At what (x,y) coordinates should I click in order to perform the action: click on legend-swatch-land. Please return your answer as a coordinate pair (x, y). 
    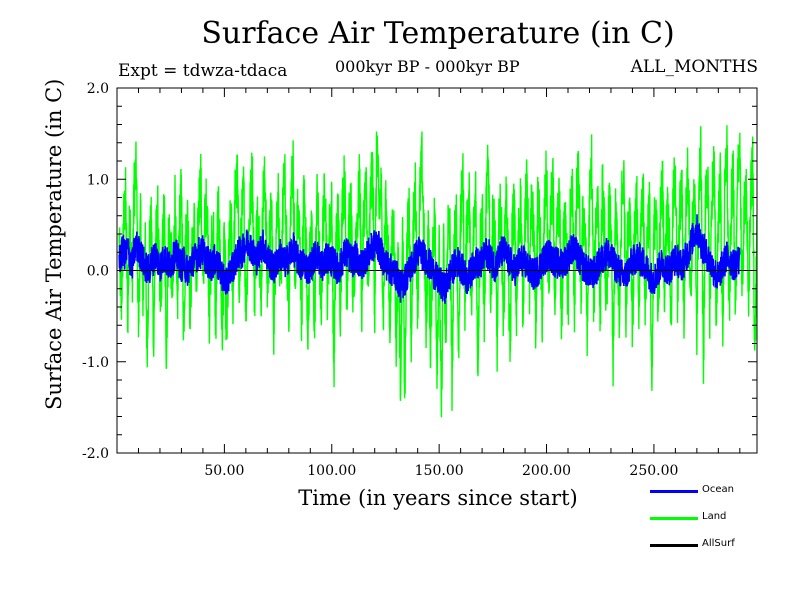
    Looking at the image, I should click on (674, 518).